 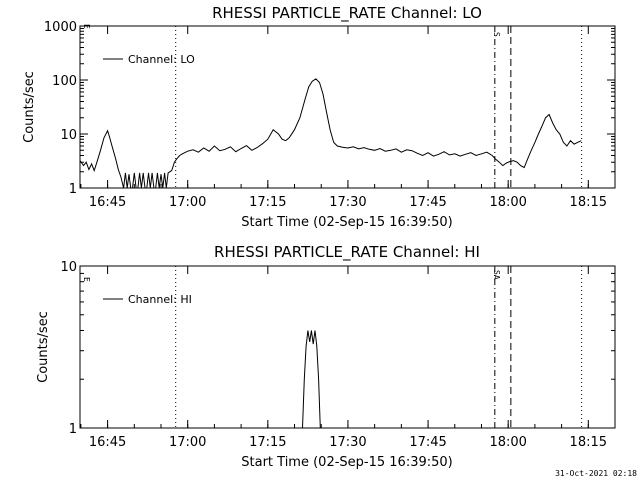 What do you see at coordinates (267, 442) in the screenshot?
I see `x-tick-label-1-2: 17:15` at bounding box center [267, 442].